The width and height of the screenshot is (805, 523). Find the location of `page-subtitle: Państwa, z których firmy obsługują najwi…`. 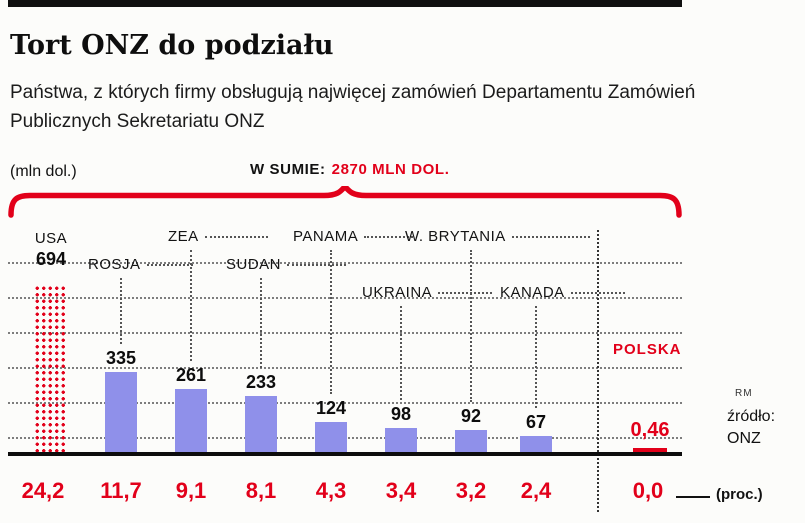

page-subtitle: Państwa, z których firmy obsługują najwi… is located at coordinates (353, 107).